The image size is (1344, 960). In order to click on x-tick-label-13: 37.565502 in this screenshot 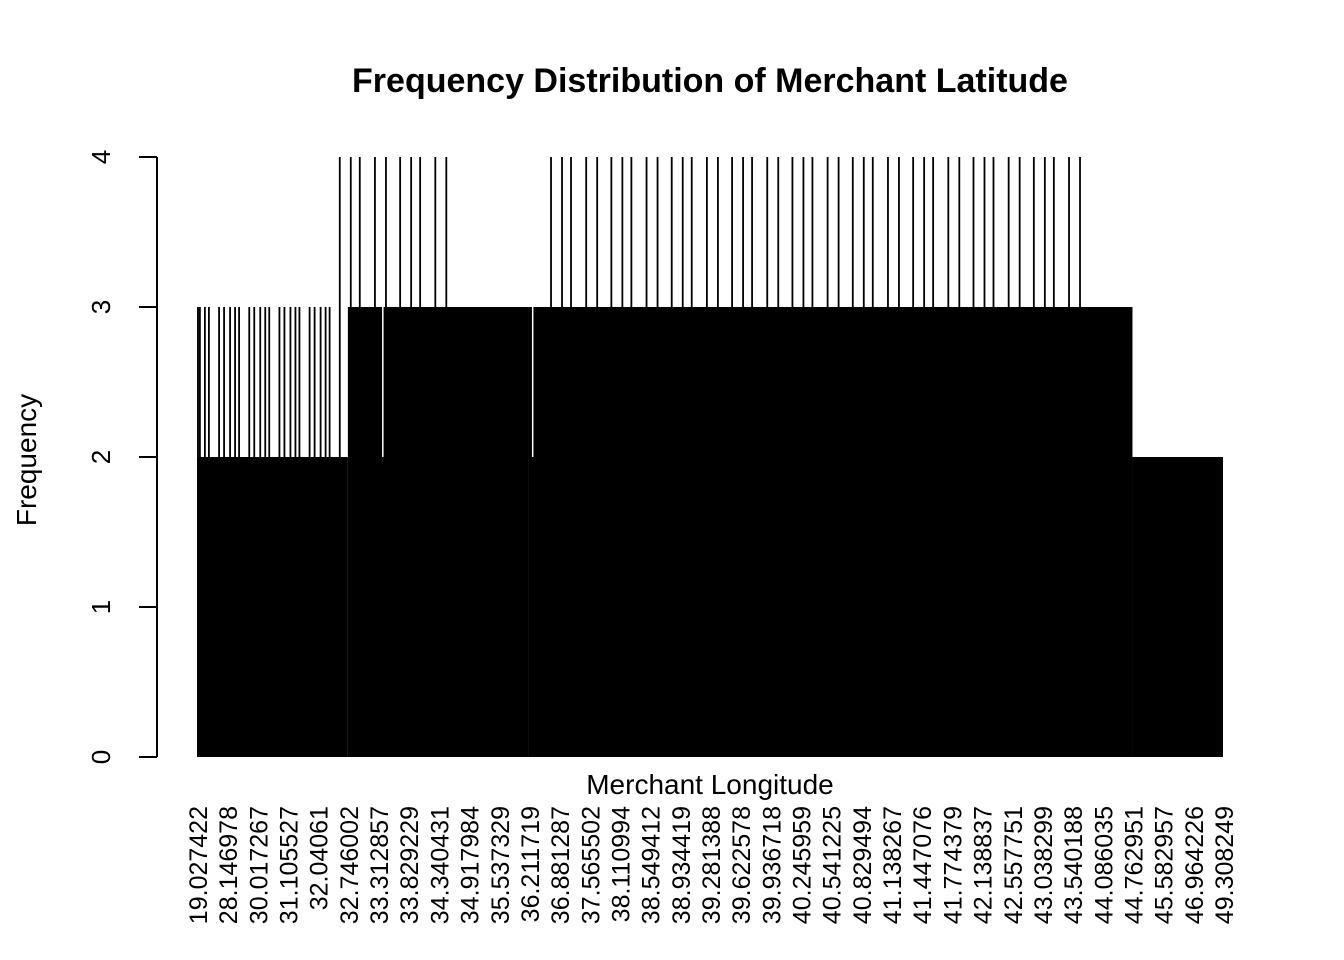, I will do `click(591, 865)`.